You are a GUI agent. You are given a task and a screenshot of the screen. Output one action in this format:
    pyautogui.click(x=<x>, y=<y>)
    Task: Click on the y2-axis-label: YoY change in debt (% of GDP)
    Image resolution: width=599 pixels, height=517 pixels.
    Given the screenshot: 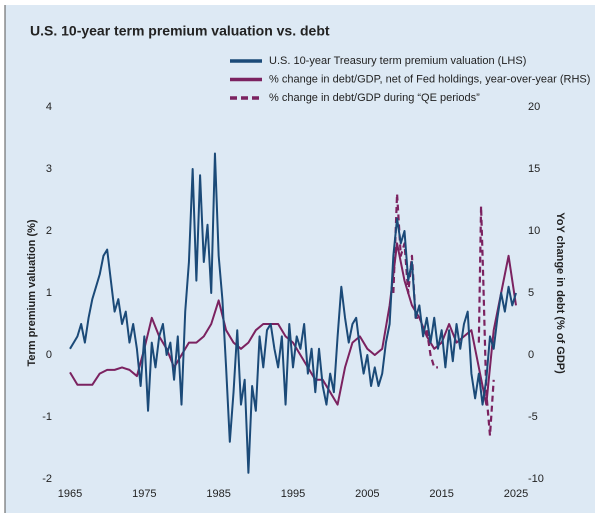 What is the action you would take?
    pyautogui.click(x=560, y=293)
    